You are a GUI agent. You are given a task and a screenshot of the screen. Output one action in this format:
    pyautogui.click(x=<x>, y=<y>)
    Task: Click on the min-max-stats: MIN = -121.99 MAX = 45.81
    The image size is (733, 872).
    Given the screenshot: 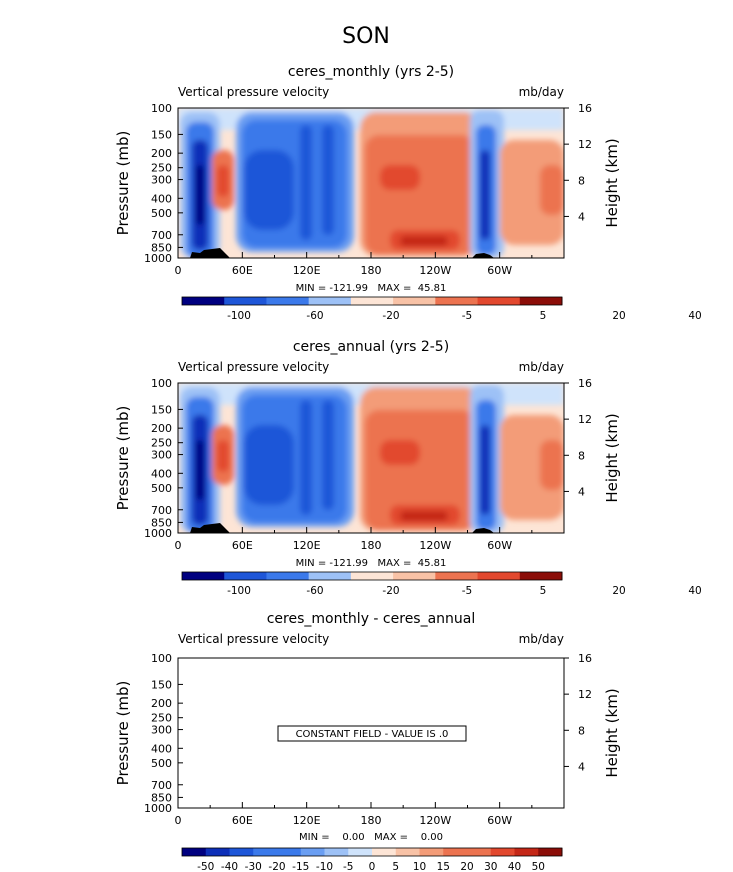 What is the action you would take?
    pyautogui.click(x=371, y=563)
    